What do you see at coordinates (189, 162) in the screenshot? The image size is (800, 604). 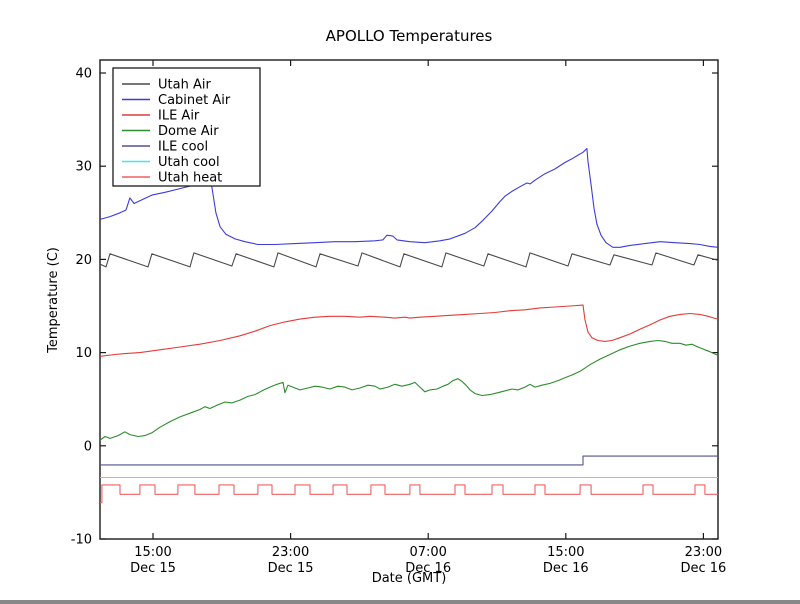 I see `legend-label-utah-cool: Utah cool` at bounding box center [189, 162].